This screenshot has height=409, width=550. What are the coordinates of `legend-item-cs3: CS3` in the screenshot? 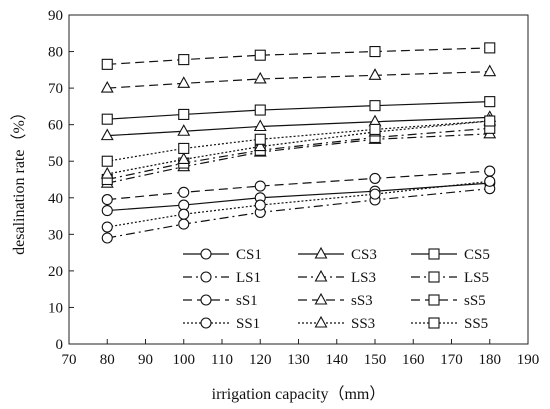 It's located at (337, 254).